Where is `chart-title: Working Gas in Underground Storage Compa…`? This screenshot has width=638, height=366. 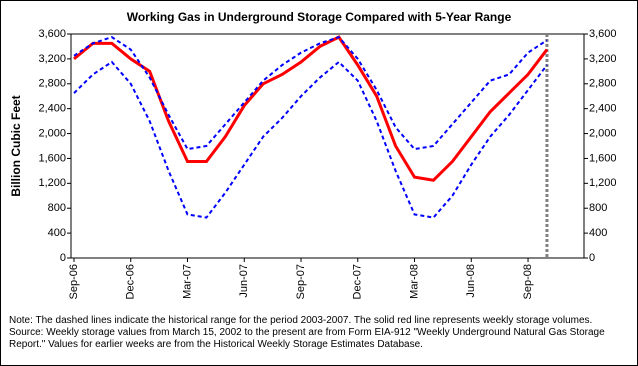
chart-title: Working Gas in Underground Storage Compa… is located at coordinates (319, 17).